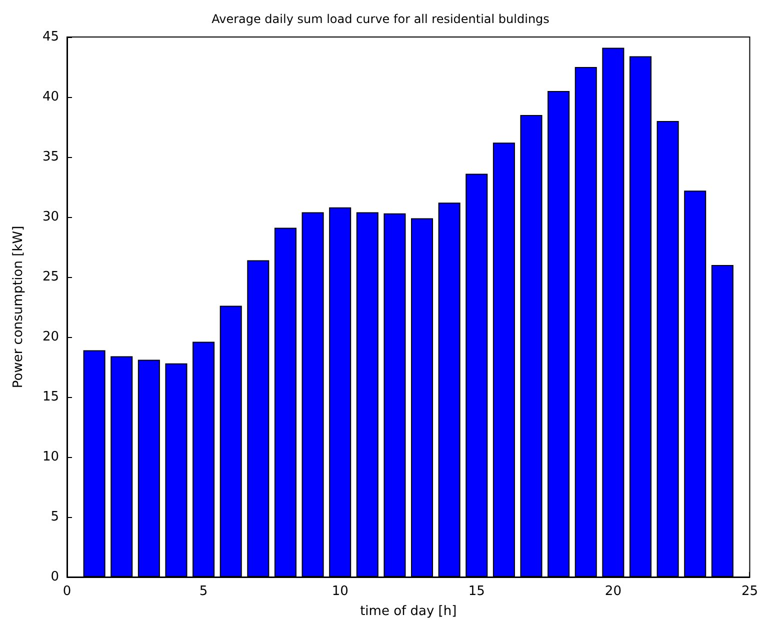 The height and width of the screenshot is (632, 761). What do you see at coordinates (67, 591) in the screenshot?
I see `x-tick-label: 0` at bounding box center [67, 591].